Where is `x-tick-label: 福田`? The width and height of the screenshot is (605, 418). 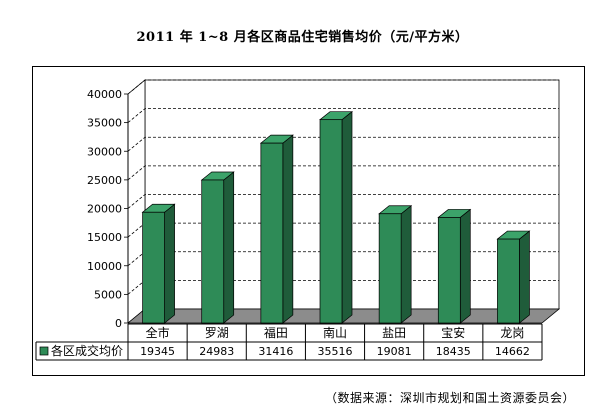 x-tick-label: 福田 is located at coordinates (276, 332).